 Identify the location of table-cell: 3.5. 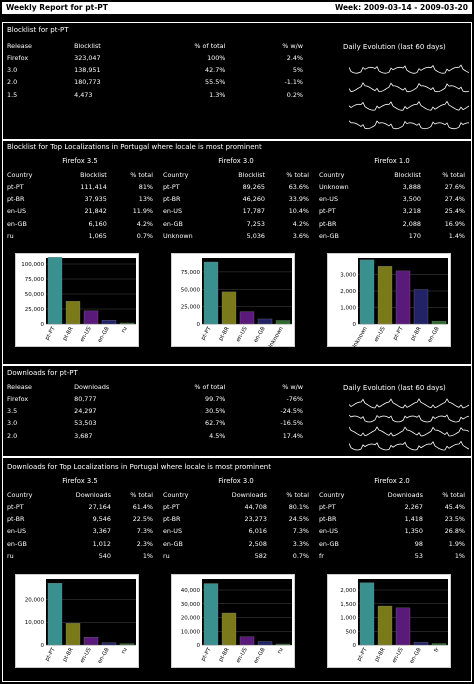
(12, 411).